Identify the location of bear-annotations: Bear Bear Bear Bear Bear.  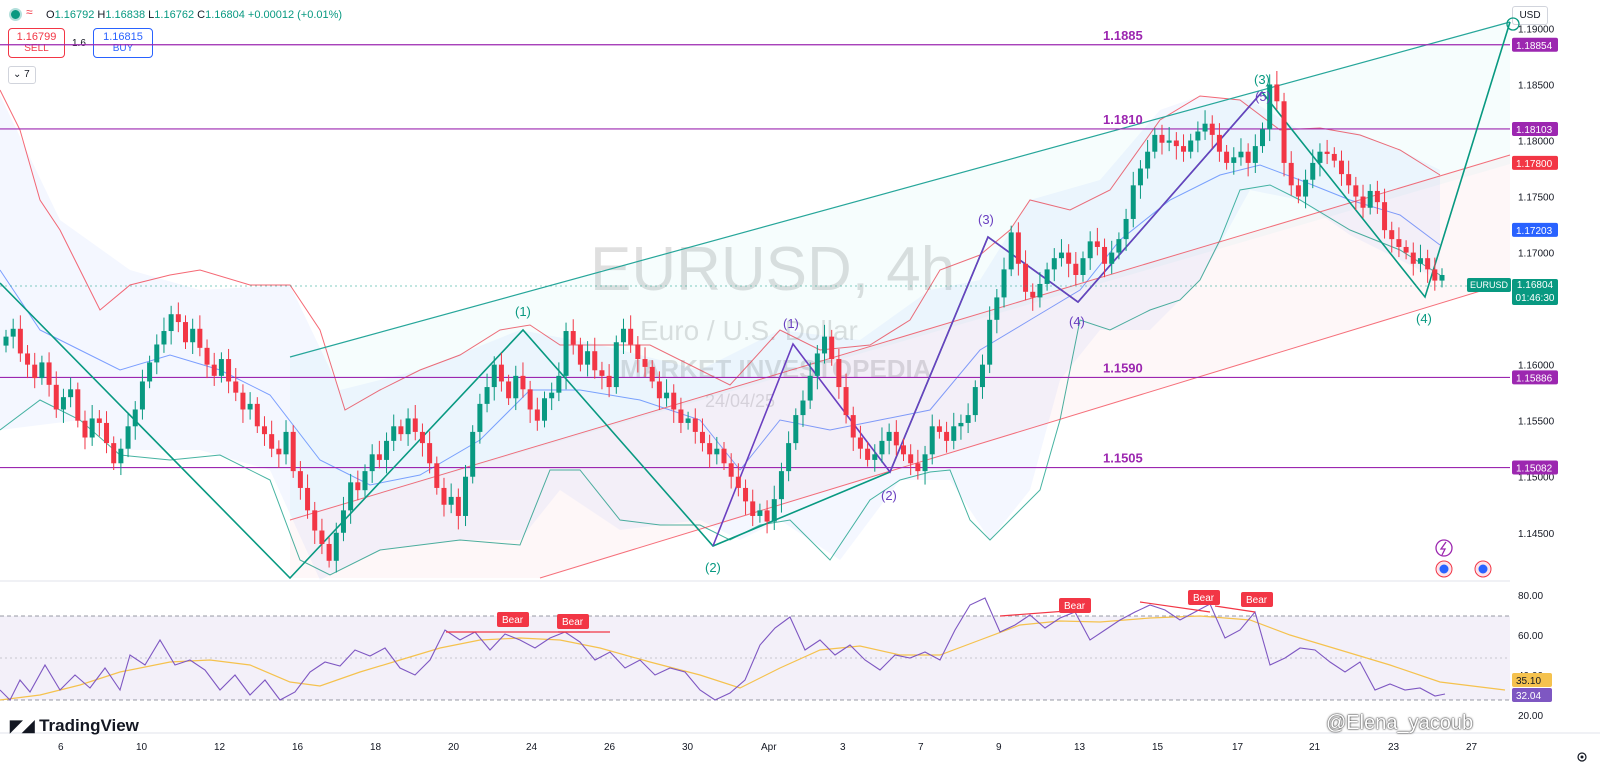
(859, 611).